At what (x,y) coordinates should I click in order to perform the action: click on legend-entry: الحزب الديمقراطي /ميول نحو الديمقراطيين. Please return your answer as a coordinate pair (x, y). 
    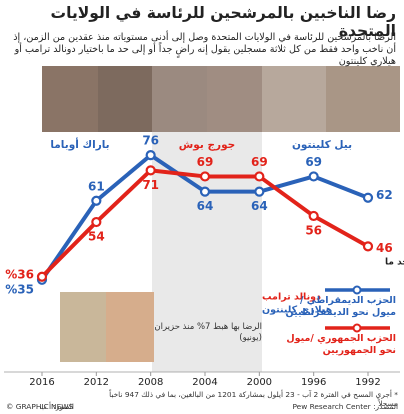
    Looking at the image, I should click on (340, 306).